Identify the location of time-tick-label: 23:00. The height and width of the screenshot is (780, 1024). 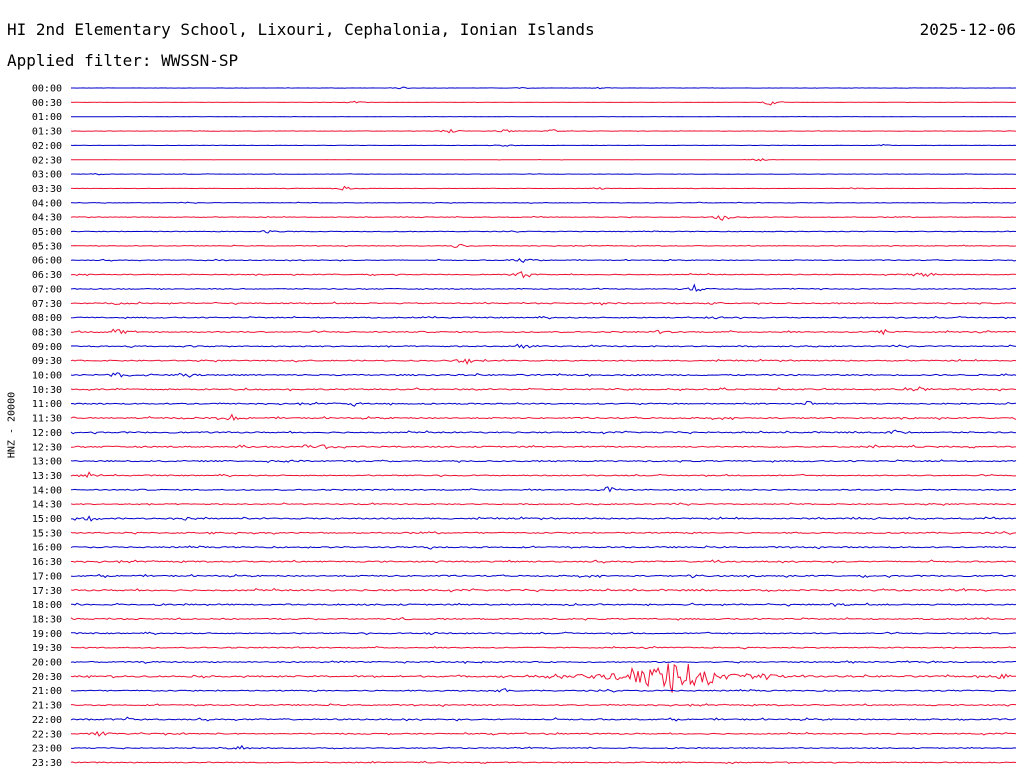
(47, 749).